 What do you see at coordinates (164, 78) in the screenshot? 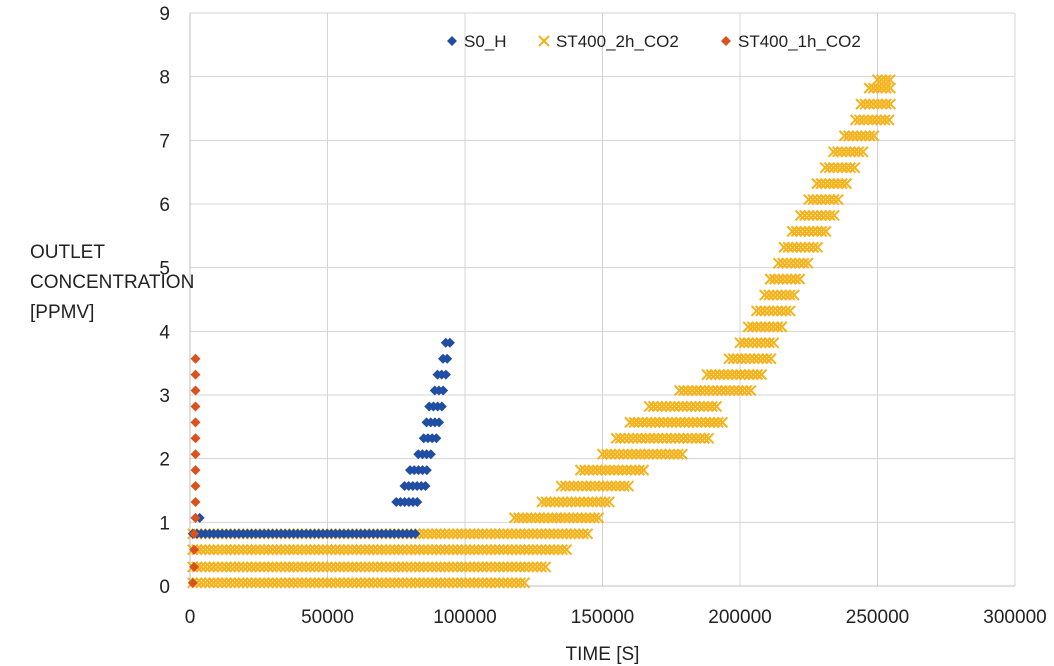
I see `y-tick-label: 8` at bounding box center [164, 78].